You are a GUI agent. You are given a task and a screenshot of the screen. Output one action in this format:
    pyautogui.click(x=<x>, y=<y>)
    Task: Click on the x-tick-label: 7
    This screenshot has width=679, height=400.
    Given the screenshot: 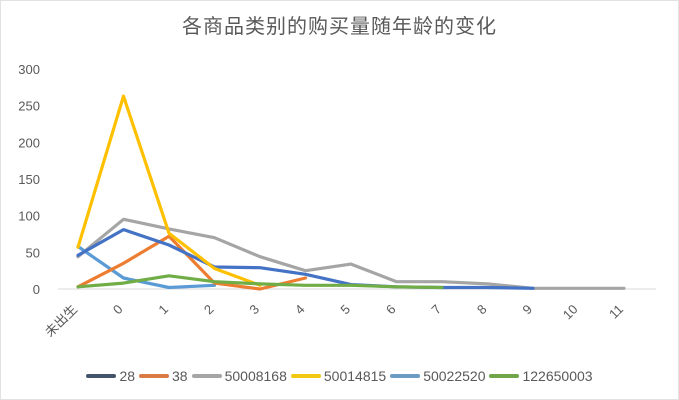 What is the action you would take?
    pyautogui.click(x=436, y=310)
    